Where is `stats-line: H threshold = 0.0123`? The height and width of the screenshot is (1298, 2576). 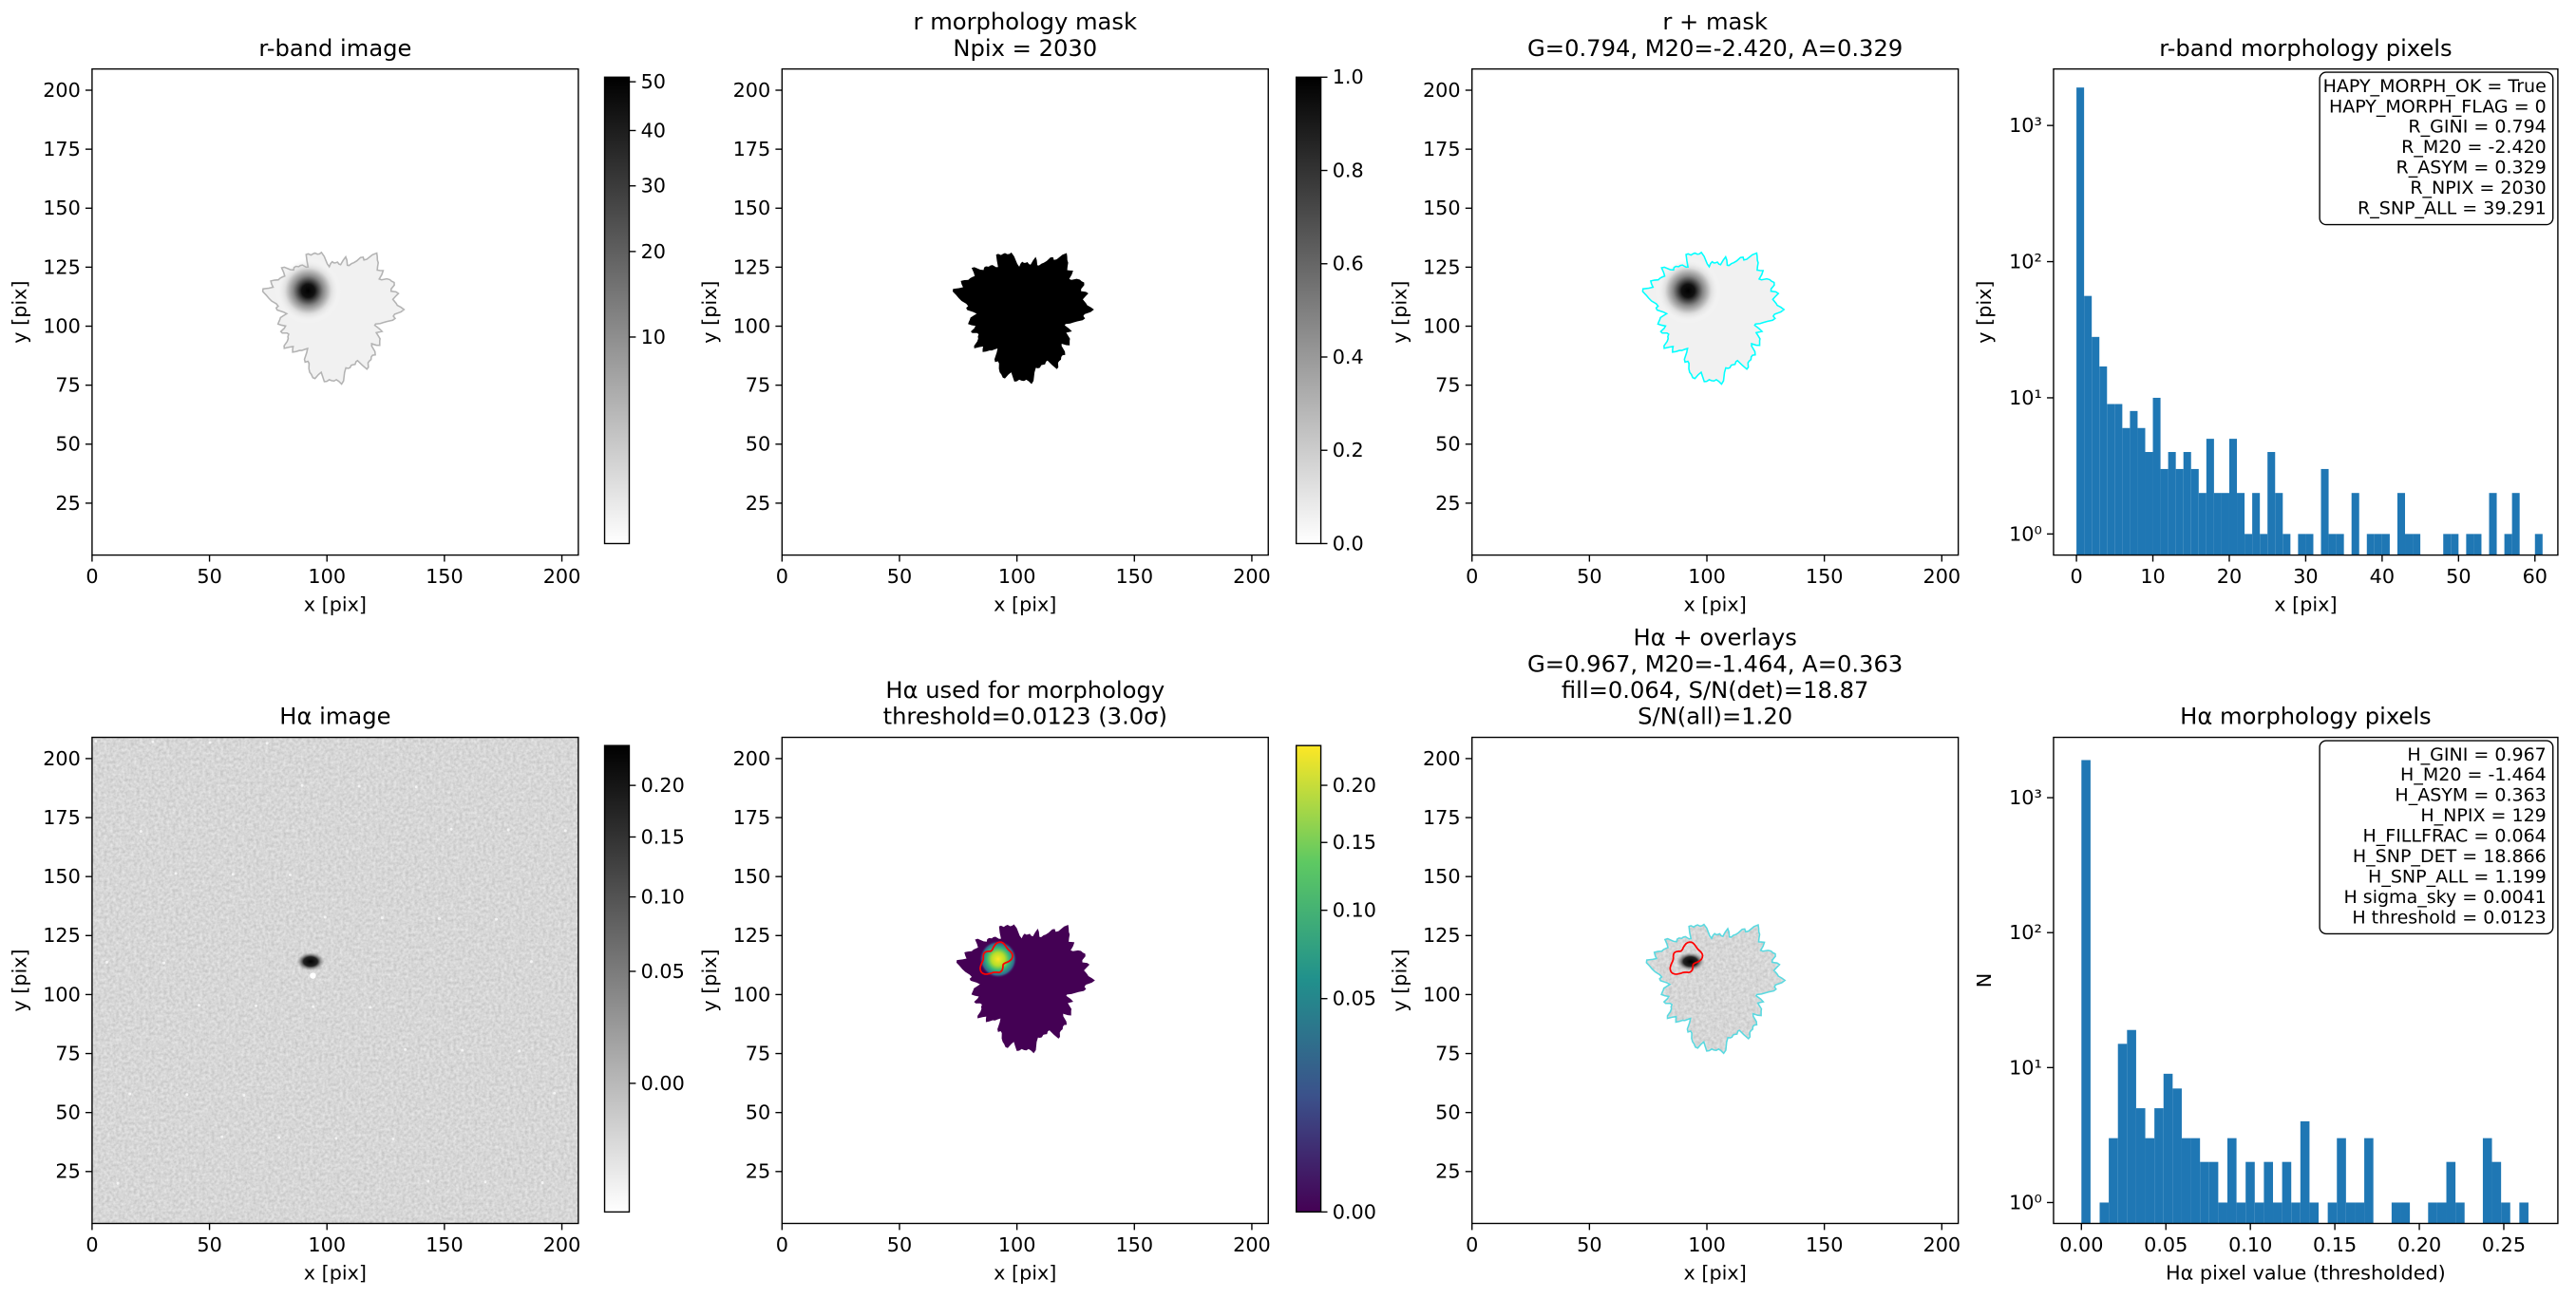 stats-line: H threshold = 0.0123 is located at coordinates (2449, 917).